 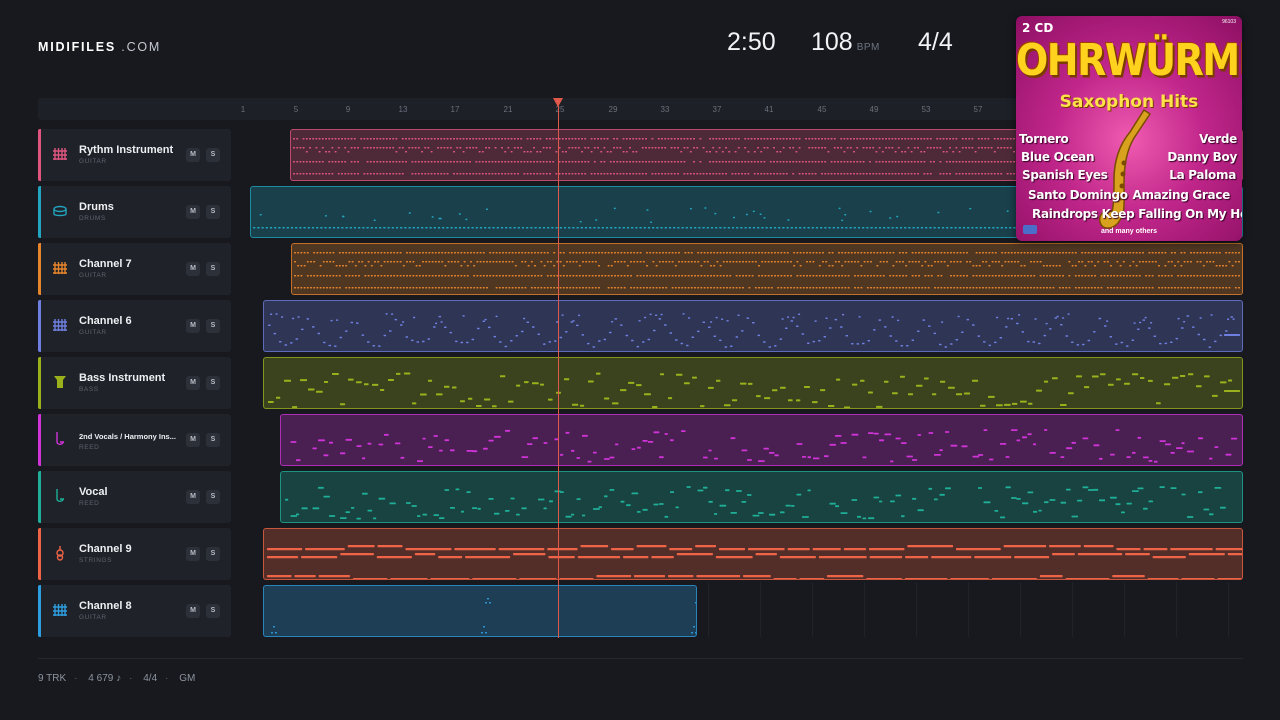 What do you see at coordinates (134, 497) in the screenshot?
I see `track-header: Vocal REED M S` at bounding box center [134, 497].